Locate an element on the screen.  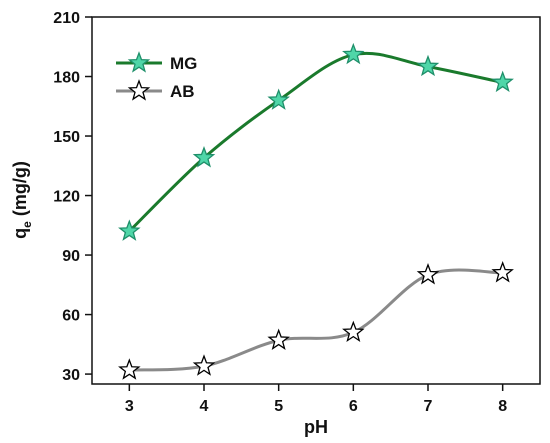
x-tick-label: 5 is located at coordinates (278, 406).